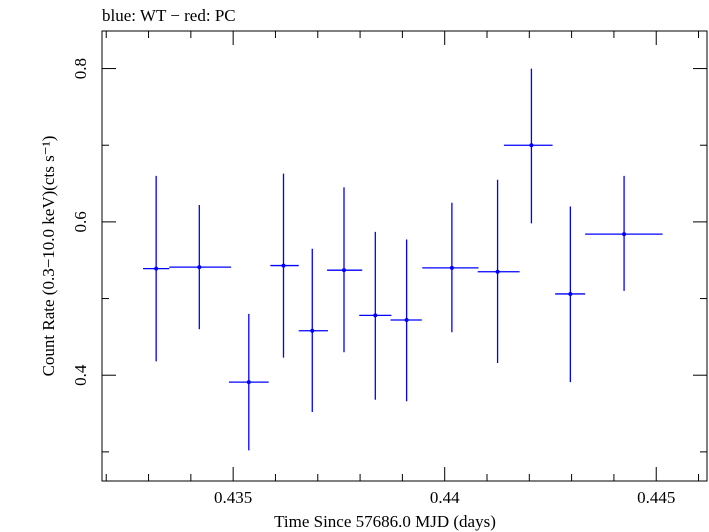 The image size is (709, 532). What do you see at coordinates (80, 221) in the screenshot?
I see `y-tick-label: 0.6` at bounding box center [80, 221].